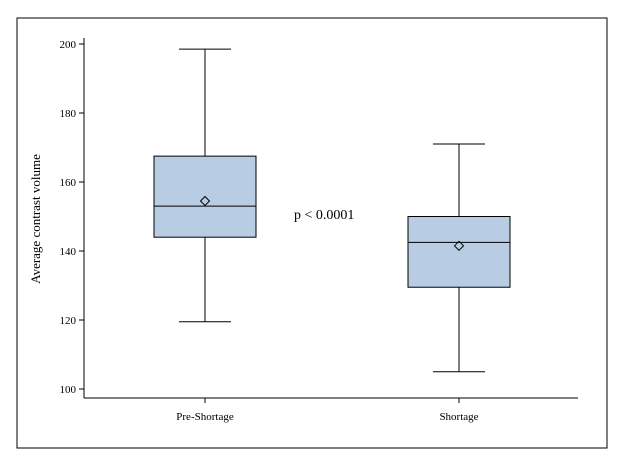  I want to click on y-tick-label: 160, so click(68, 183).